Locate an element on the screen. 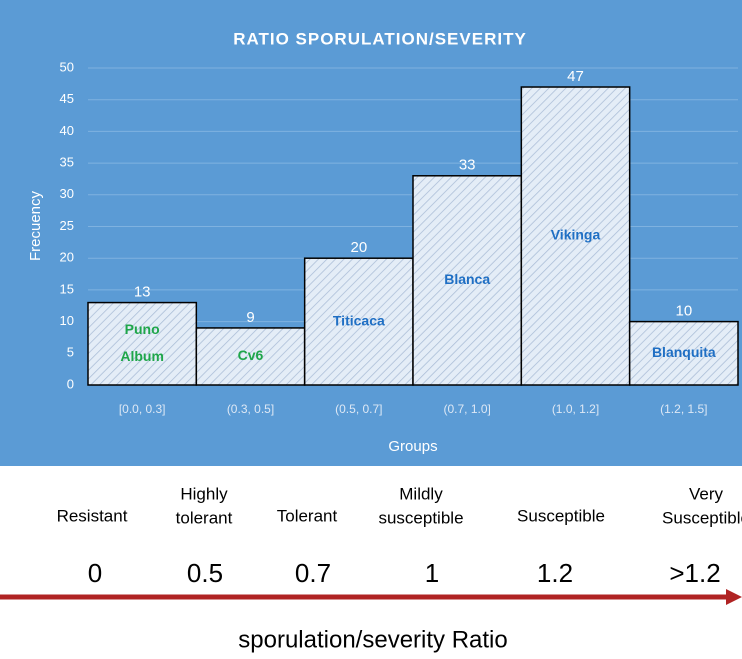 This screenshot has width=742, height=659. x-tick-label: (0.5, 0.7] is located at coordinates (358, 409).